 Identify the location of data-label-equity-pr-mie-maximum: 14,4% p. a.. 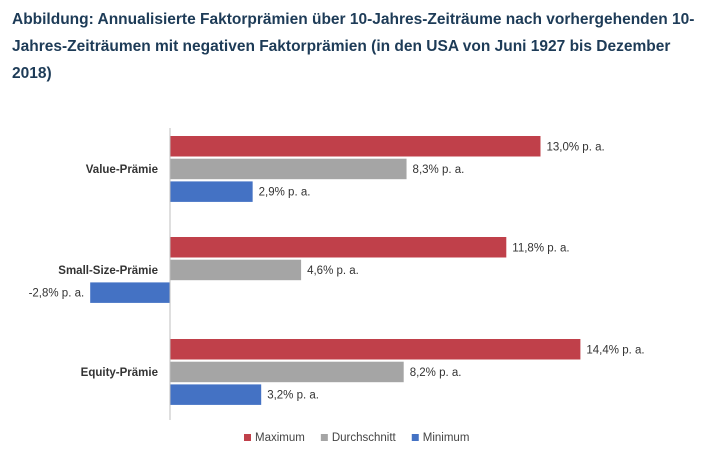
(615, 350).